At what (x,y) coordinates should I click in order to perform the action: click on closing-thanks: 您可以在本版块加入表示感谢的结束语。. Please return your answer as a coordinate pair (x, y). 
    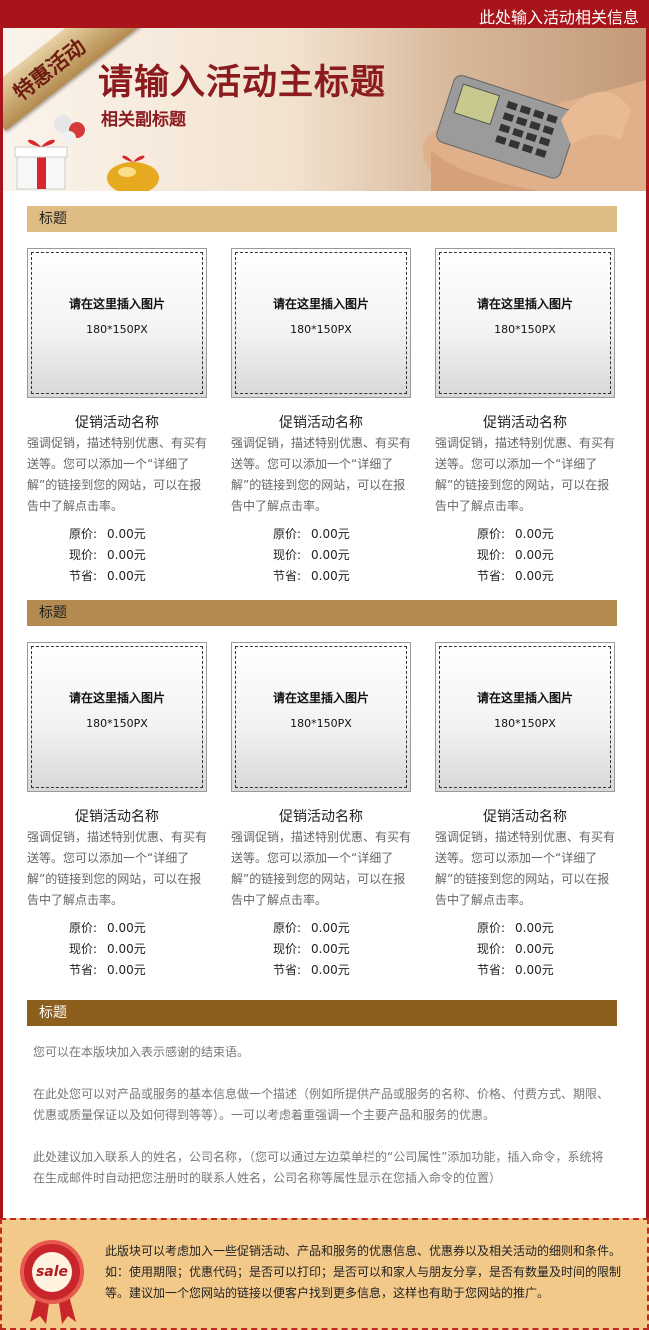
    Looking at the image, I should click on (141, 1052).